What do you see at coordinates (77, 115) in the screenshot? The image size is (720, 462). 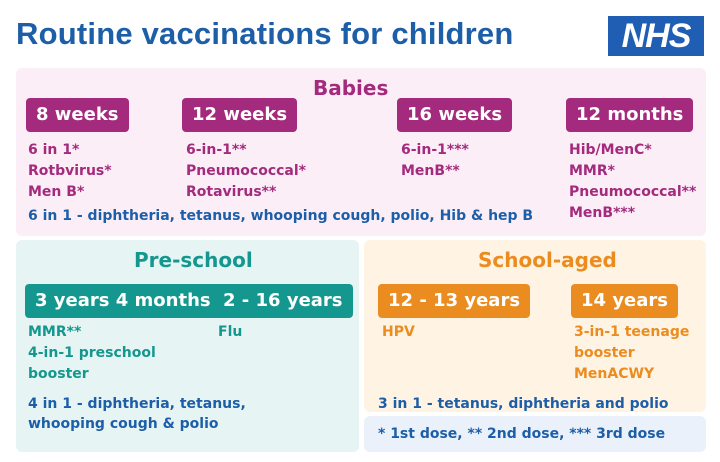 I see `age-badge-8-weeks: 8 weeks` at bounding box center [77, 115].